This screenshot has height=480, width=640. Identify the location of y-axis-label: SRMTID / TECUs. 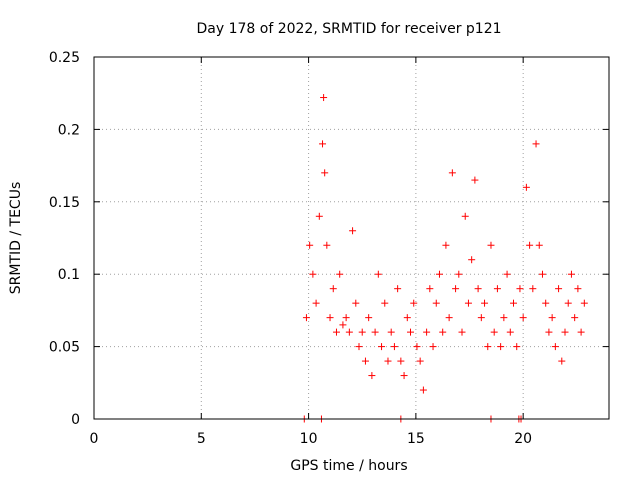
(16, 238).